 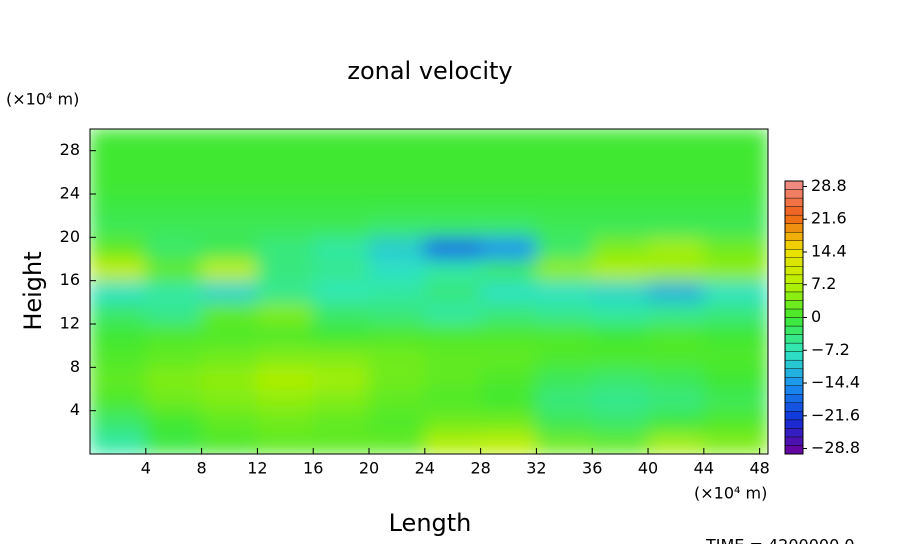 I want to click on y-unit: (×10⁴ m), so click(x=42, y=99).